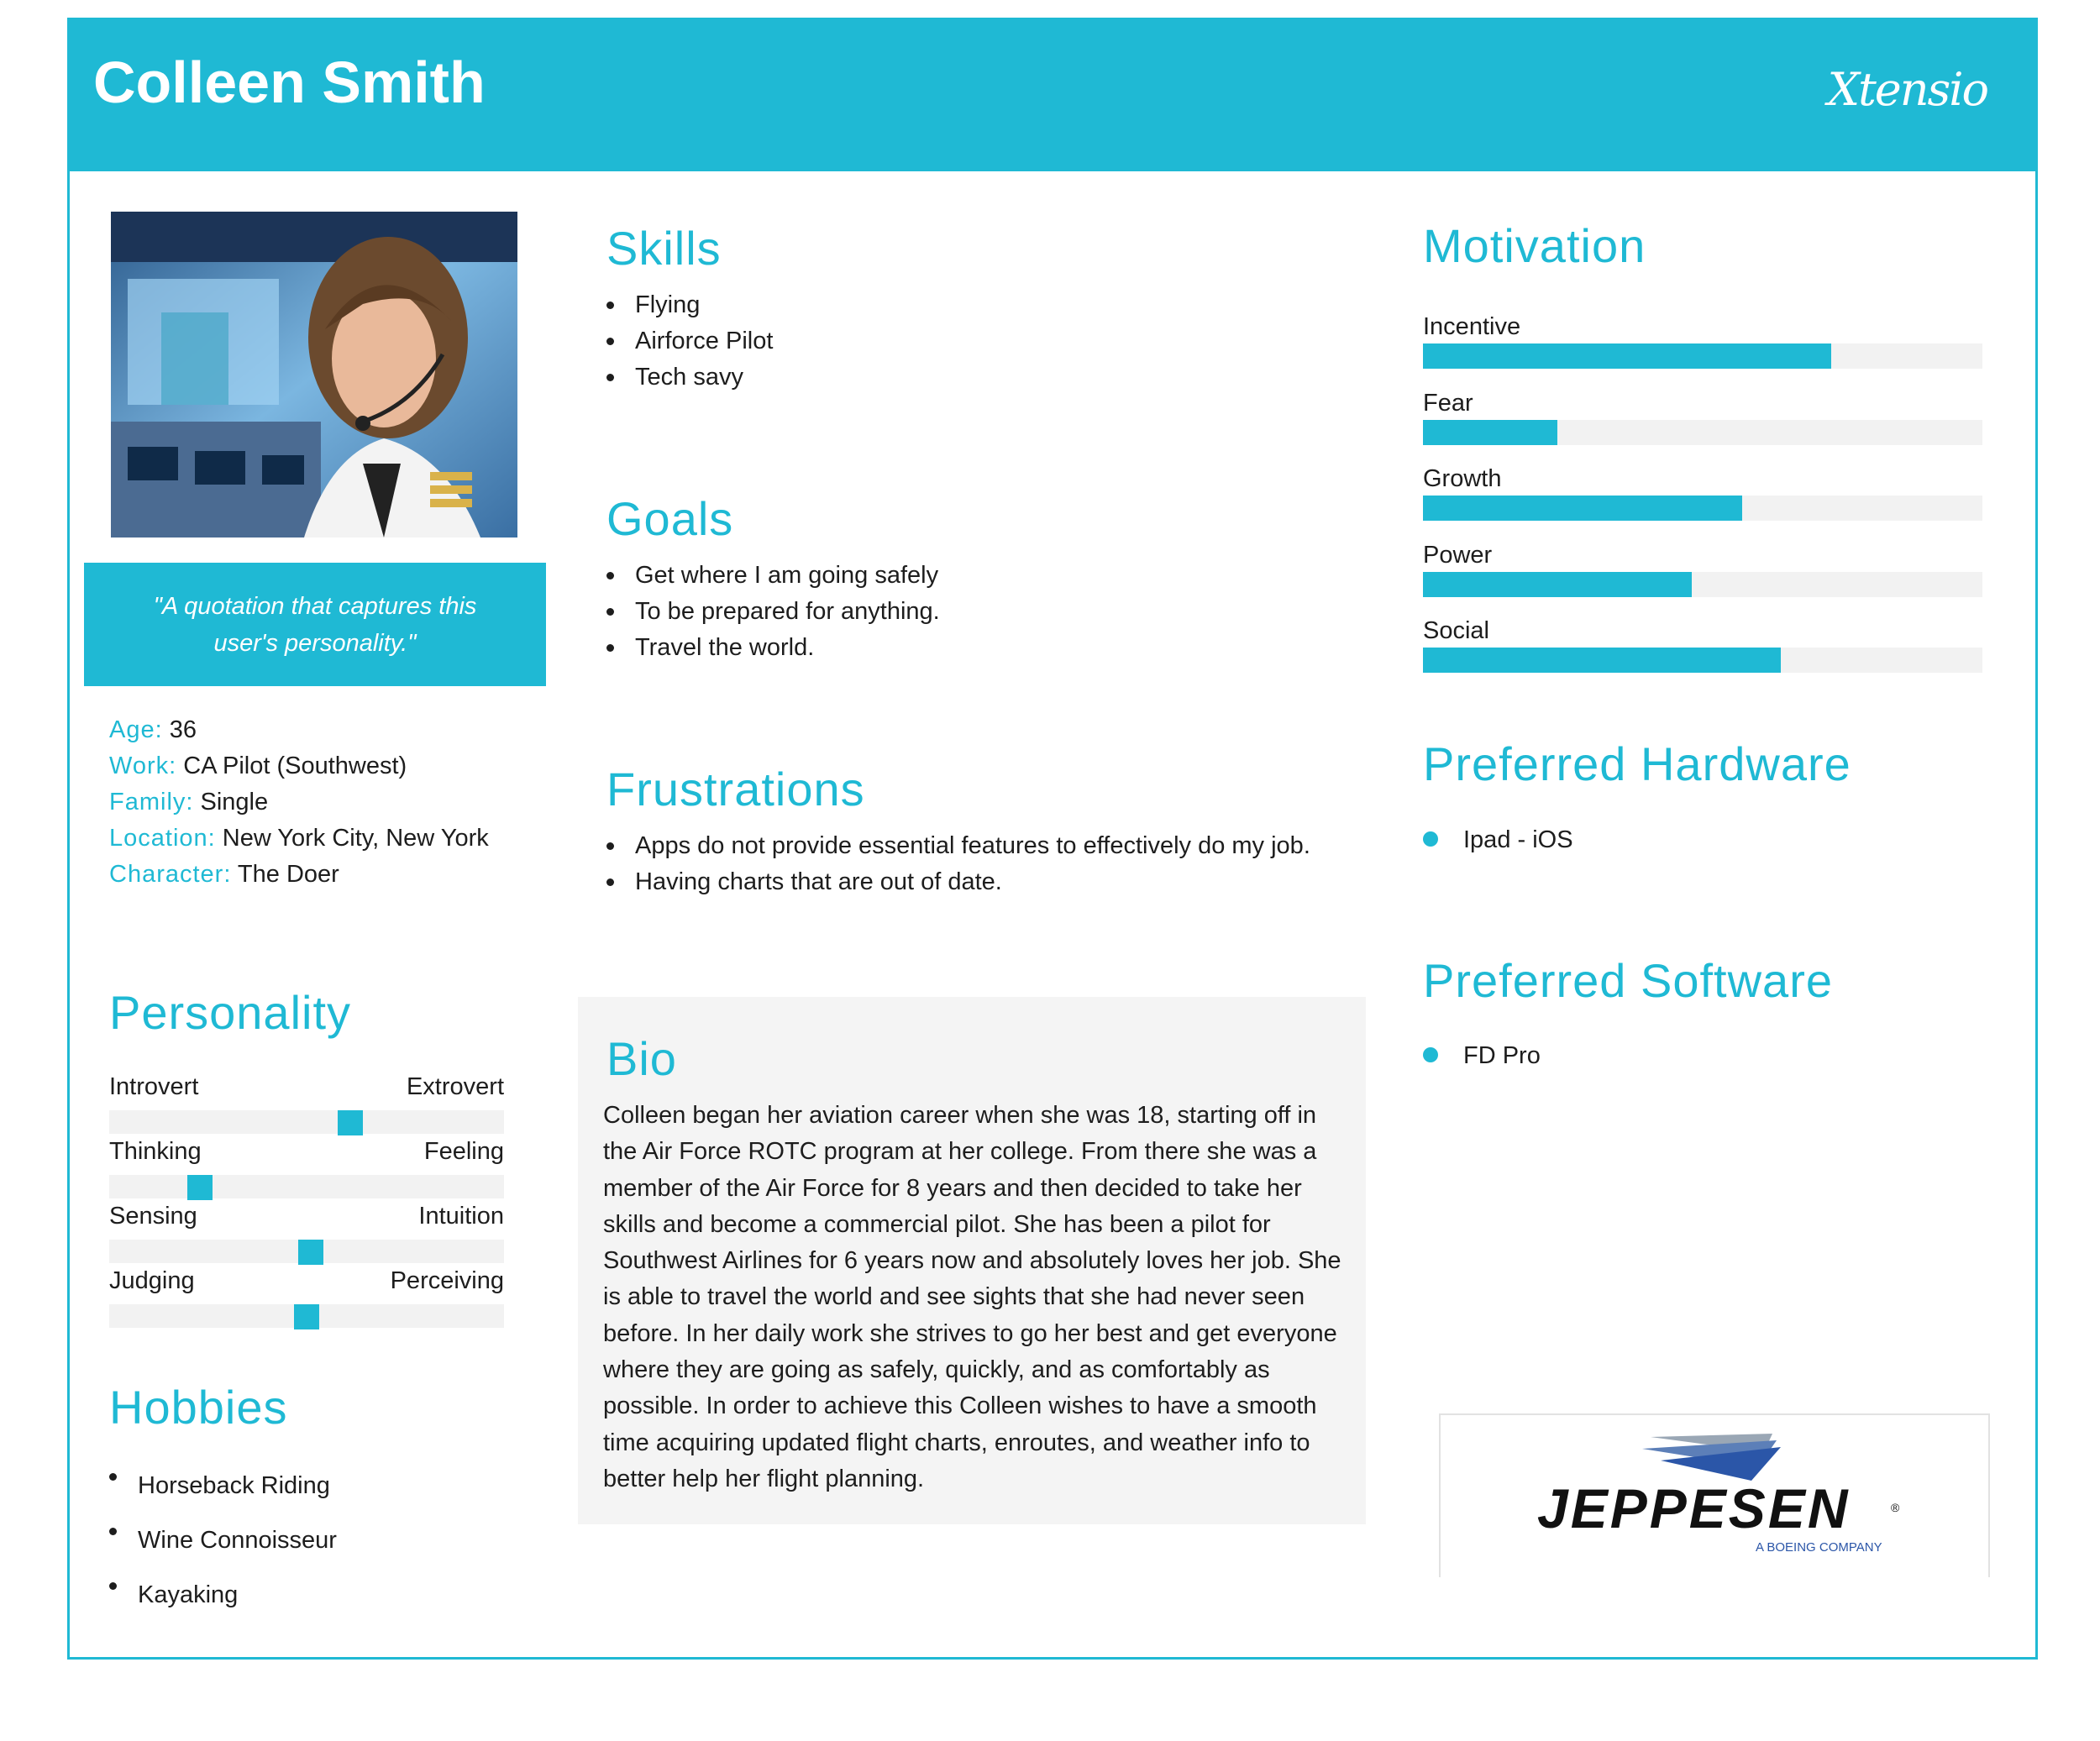  What do you see at coordinates (153, 730) in the screenshot?
I see `fact-age: Age: 36` at bounding box center [153, 730].